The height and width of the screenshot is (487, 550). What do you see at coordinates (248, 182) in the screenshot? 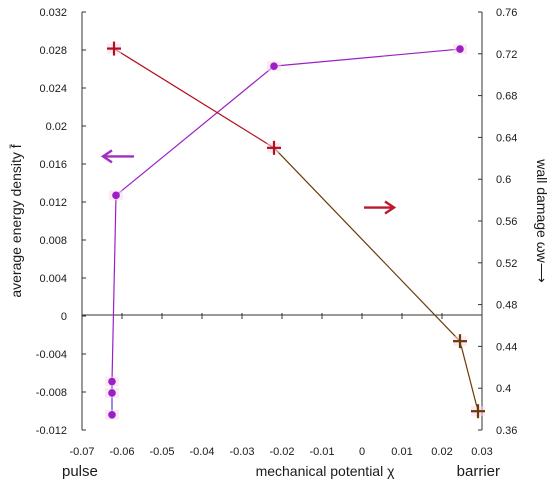
I see `axis-arrows` at bounding box center [248, 182].